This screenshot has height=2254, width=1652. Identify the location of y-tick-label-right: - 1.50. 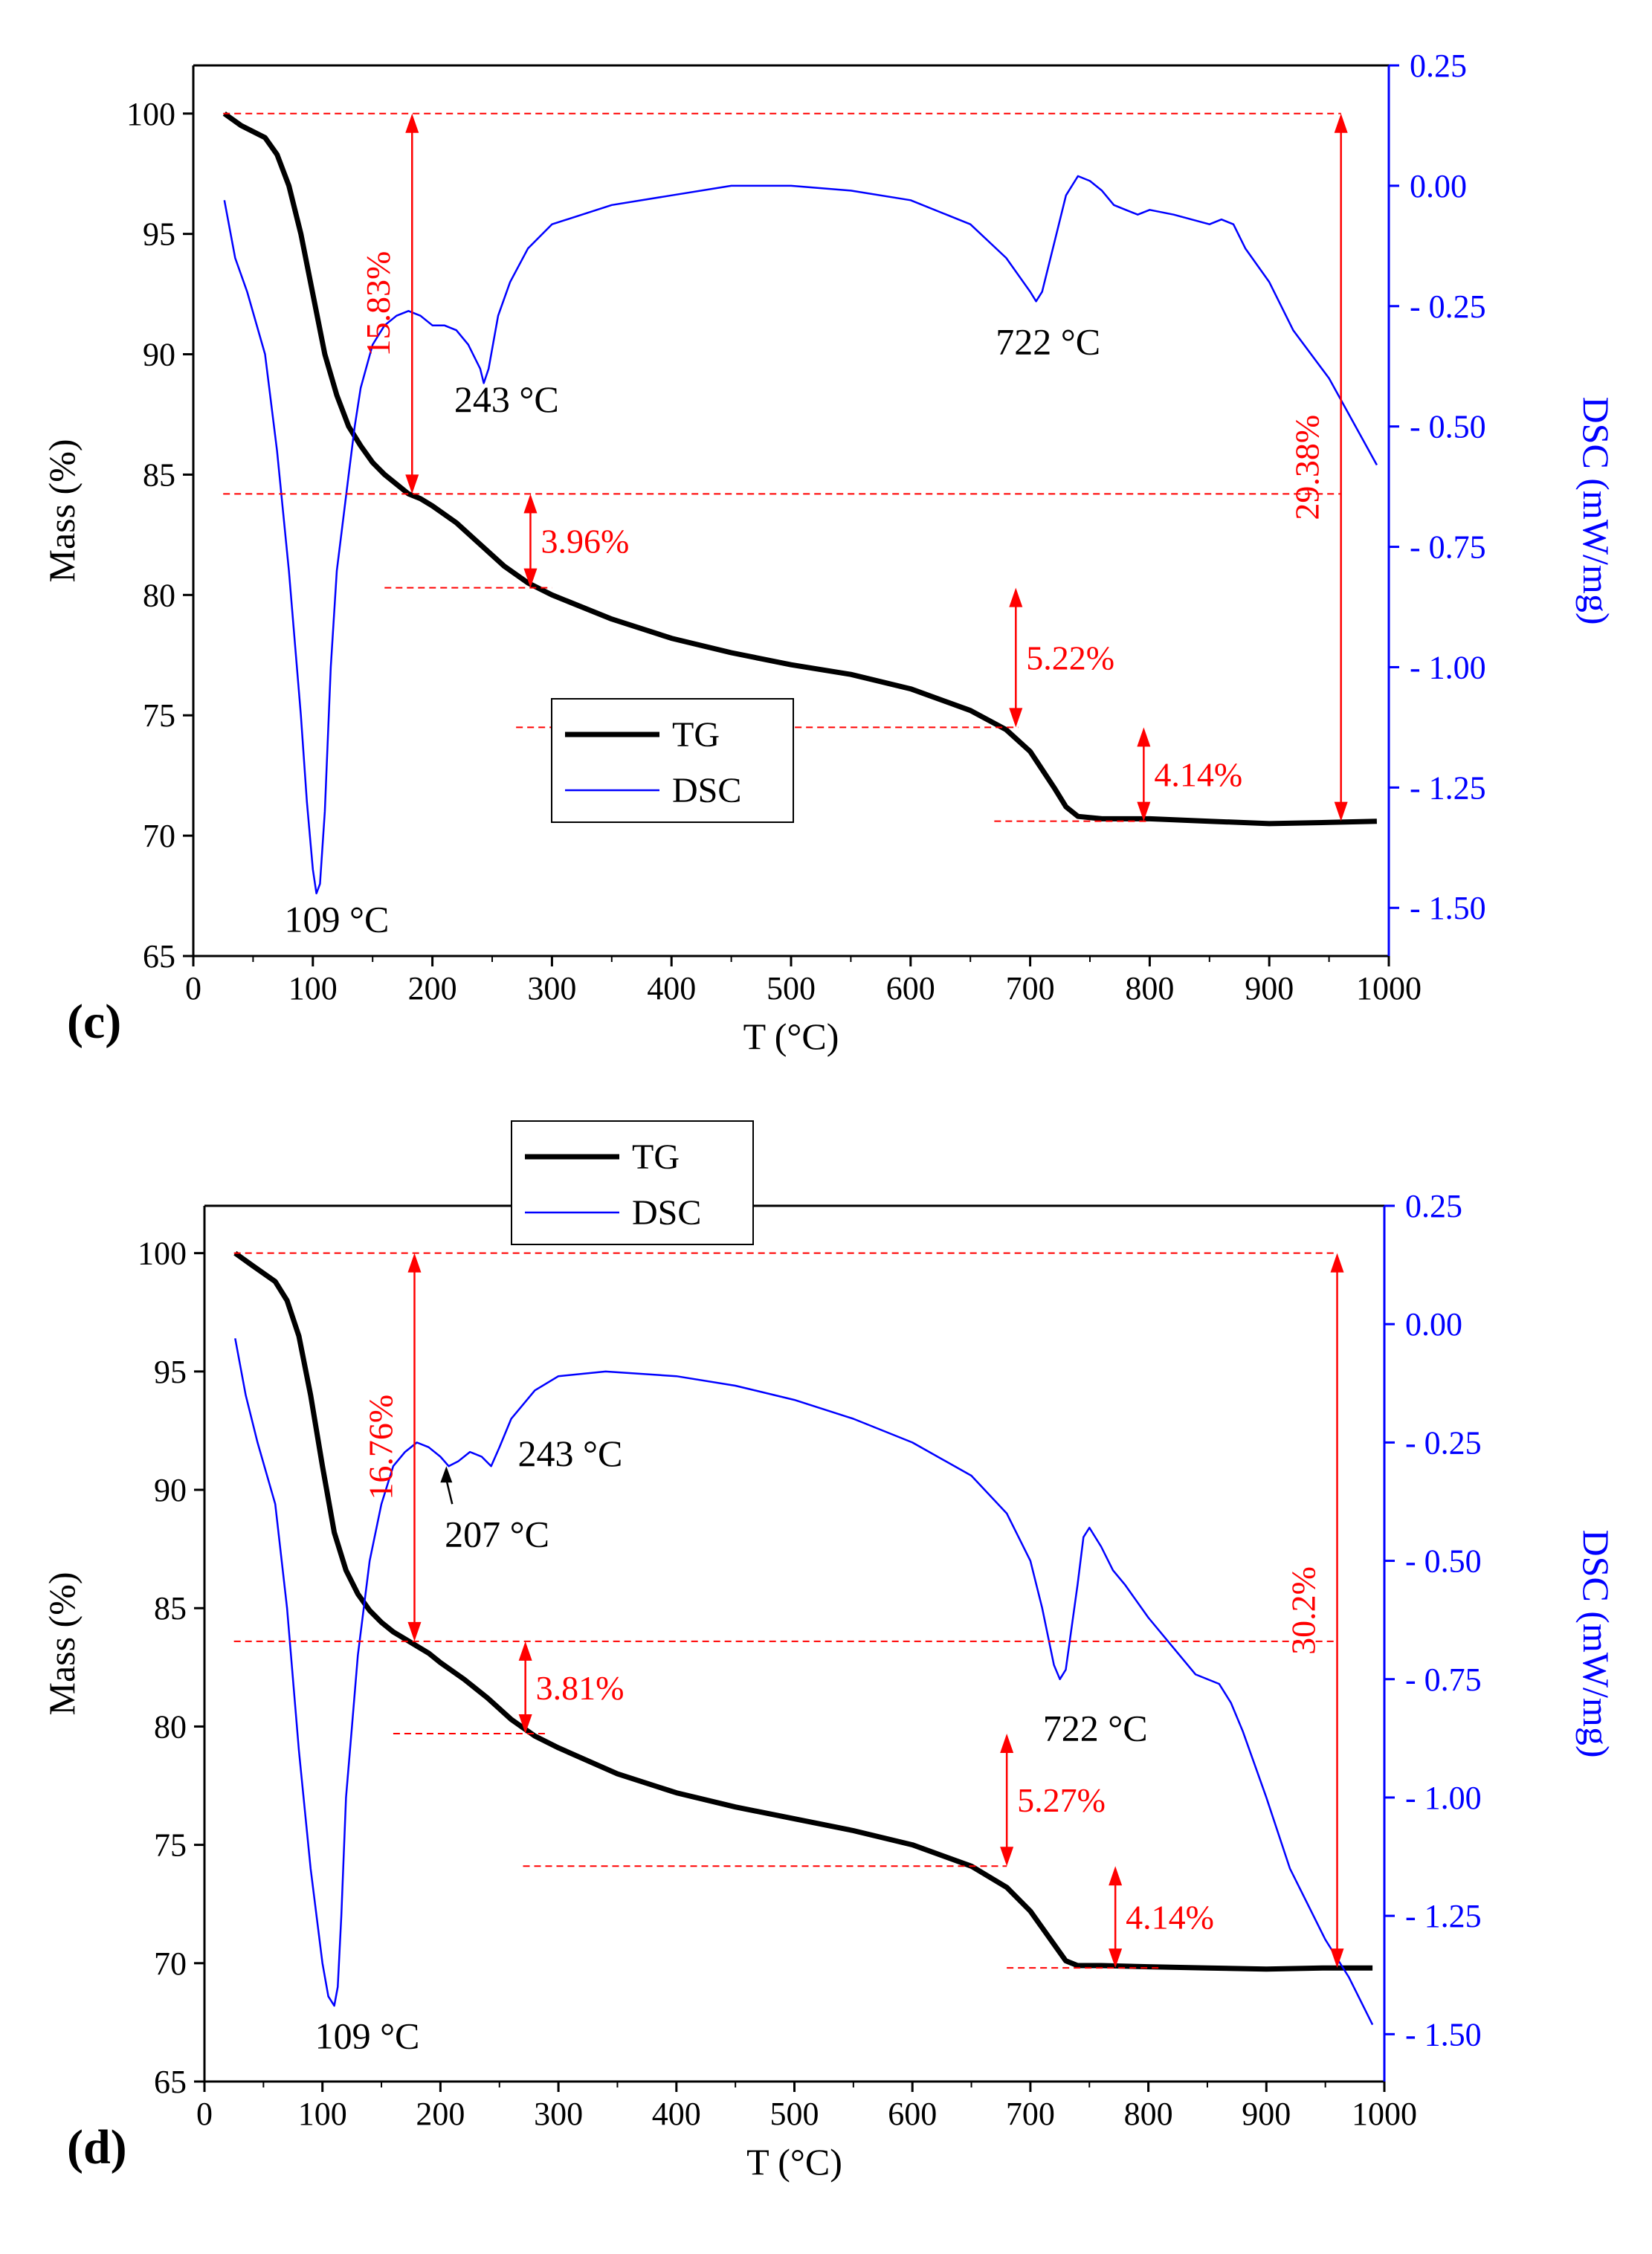
(1443, 2034).